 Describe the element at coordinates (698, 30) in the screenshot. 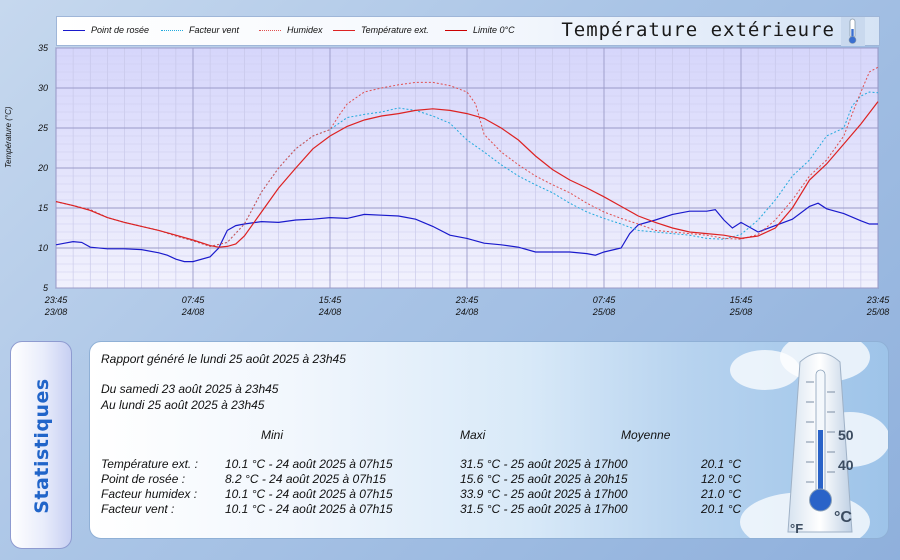

I see `chart-title: Température extérieure` at that location.